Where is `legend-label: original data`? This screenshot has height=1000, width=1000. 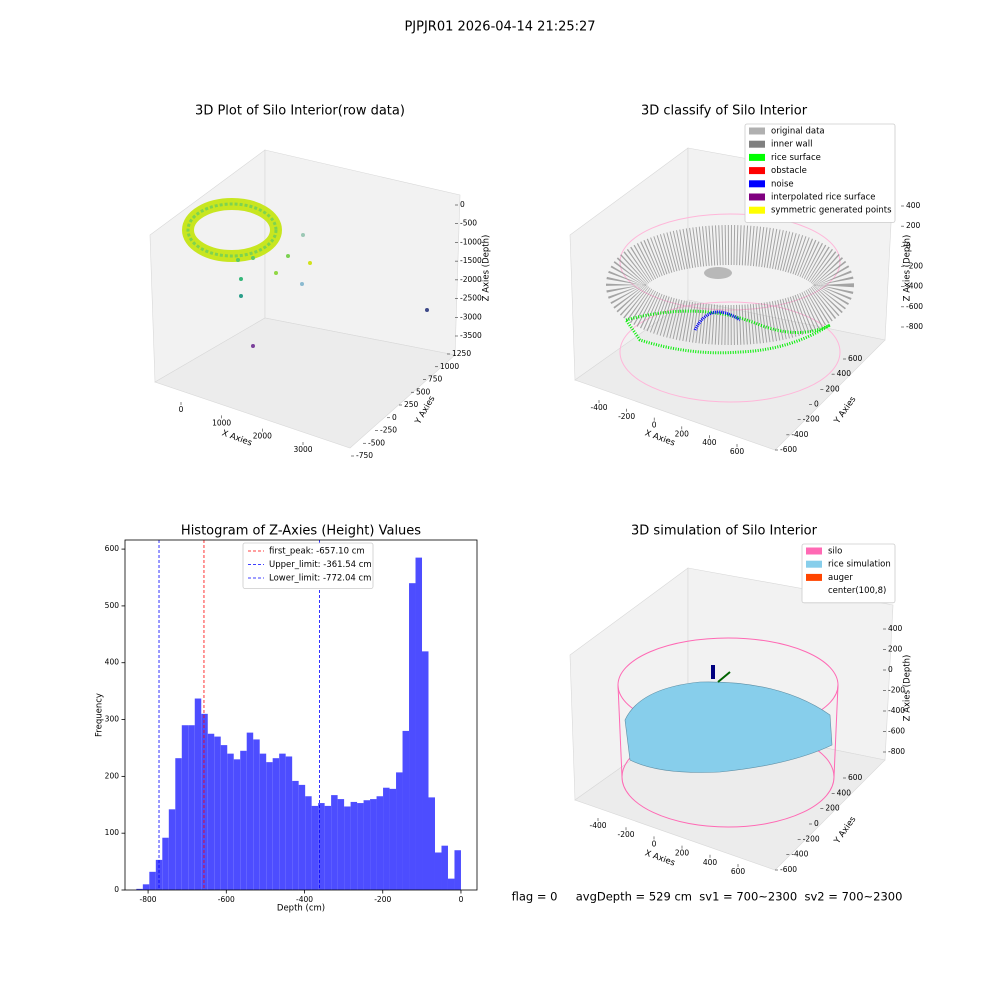
legend-label: original data is located at coordinates (798, 132).